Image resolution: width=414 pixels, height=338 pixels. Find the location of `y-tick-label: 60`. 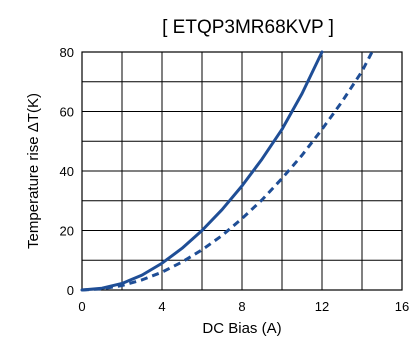

y-tick-label: 60 is located at coordinates (67, 112).